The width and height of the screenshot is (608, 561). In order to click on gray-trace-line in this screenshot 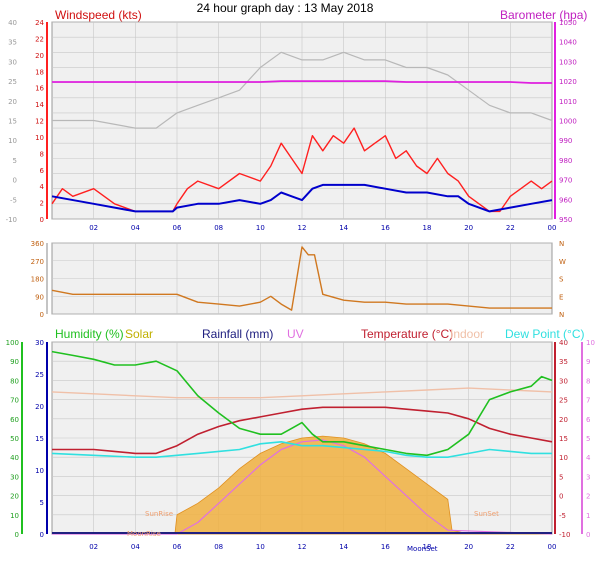, I will do `click(302, 90)`.